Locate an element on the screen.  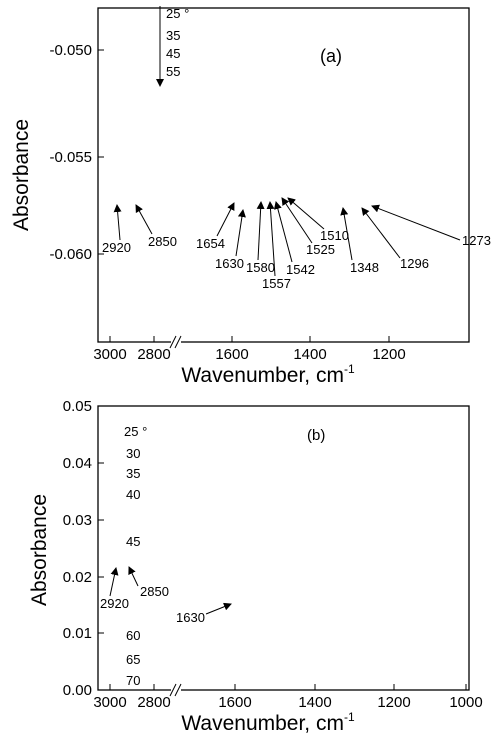
annot-a-1557: 1557 is located at coordinates (276, 283).